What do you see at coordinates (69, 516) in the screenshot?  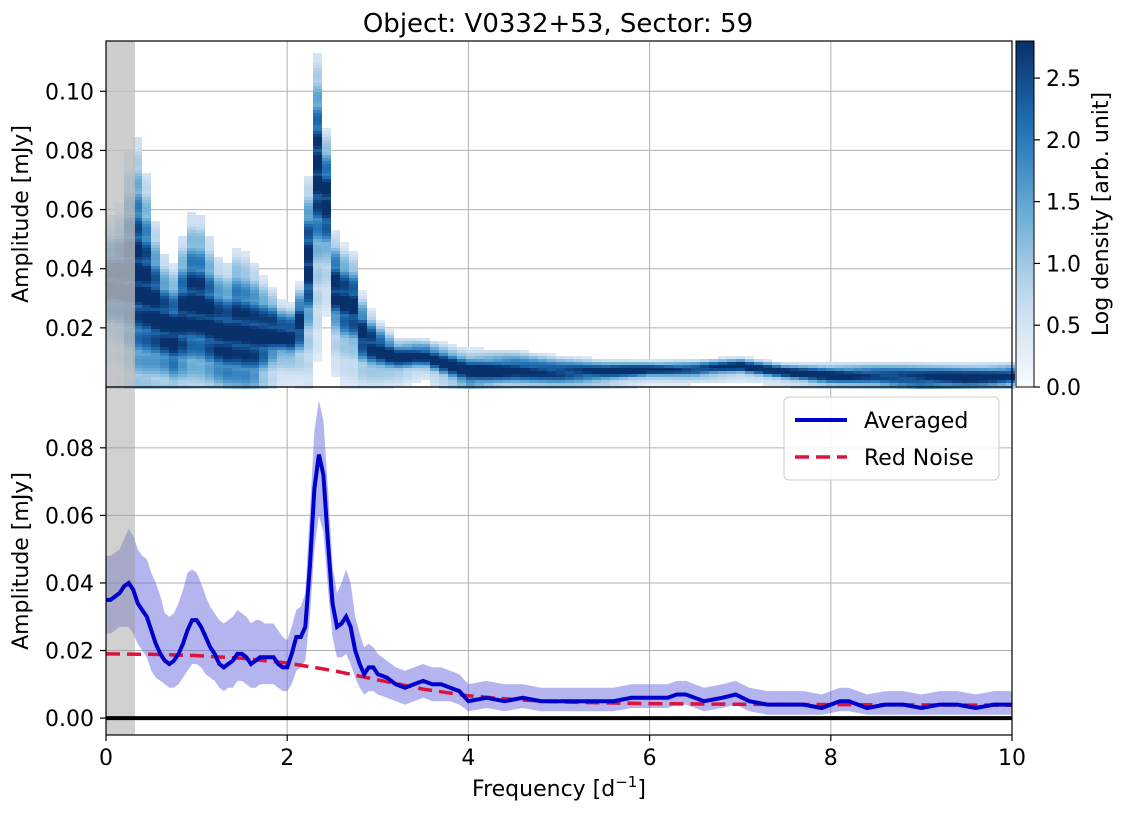 I see `bottom-y-tick-label: 0.06` at bounding box center [69, 516].